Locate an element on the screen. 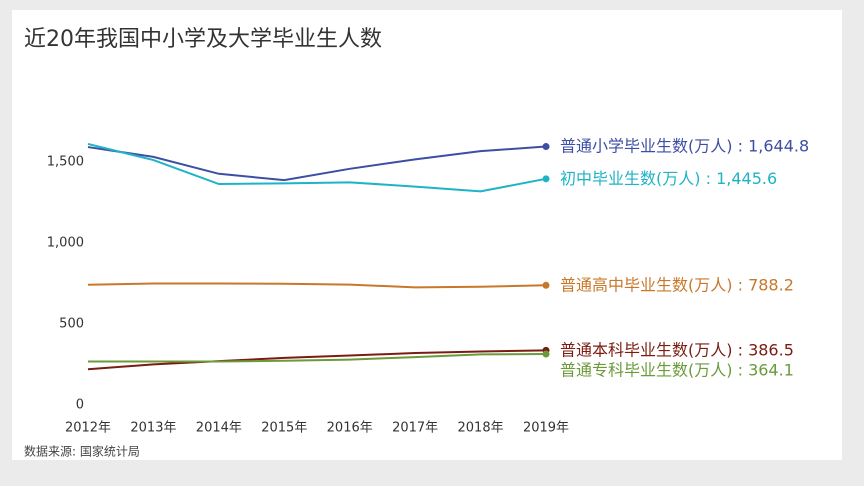 This screenshot has height=486, width=864. chart-title: 近20年我国中小学及大学毕业生人数 is located at coordinates (203, 39).